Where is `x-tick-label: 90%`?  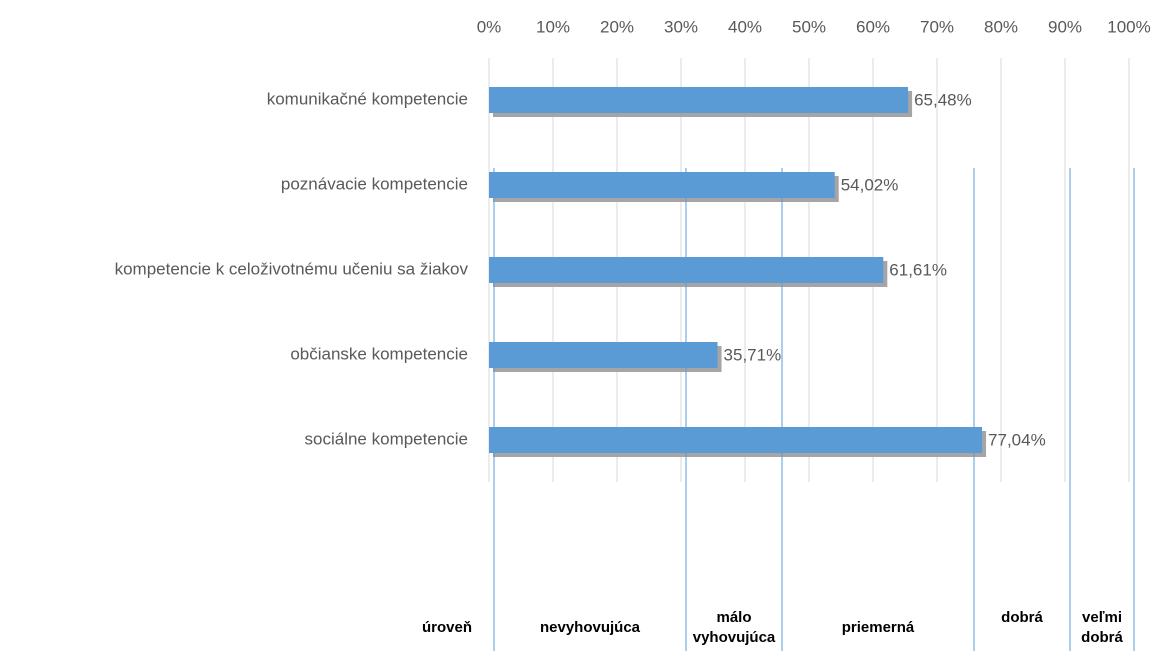 x-tick-label: 90% is located at coordinates (1065, 26).